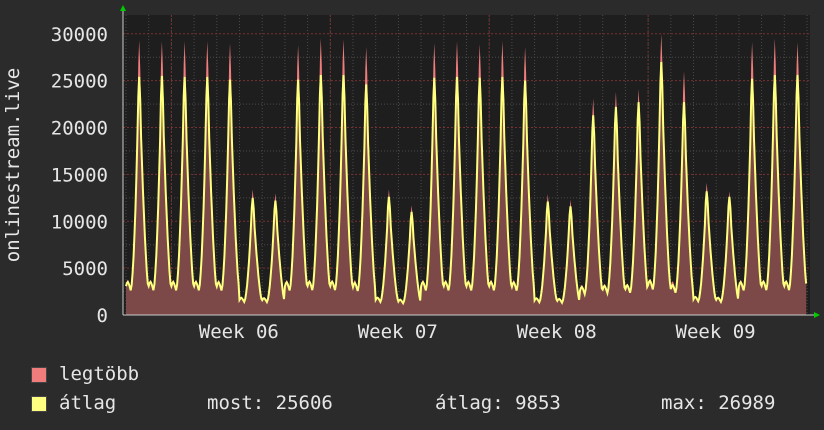  Describe the element at coordinates (421, 403) in the screenshot. I see `legend-entry-avg: átlag most: 25606 átlag: 9853 max: 26989` at that location.